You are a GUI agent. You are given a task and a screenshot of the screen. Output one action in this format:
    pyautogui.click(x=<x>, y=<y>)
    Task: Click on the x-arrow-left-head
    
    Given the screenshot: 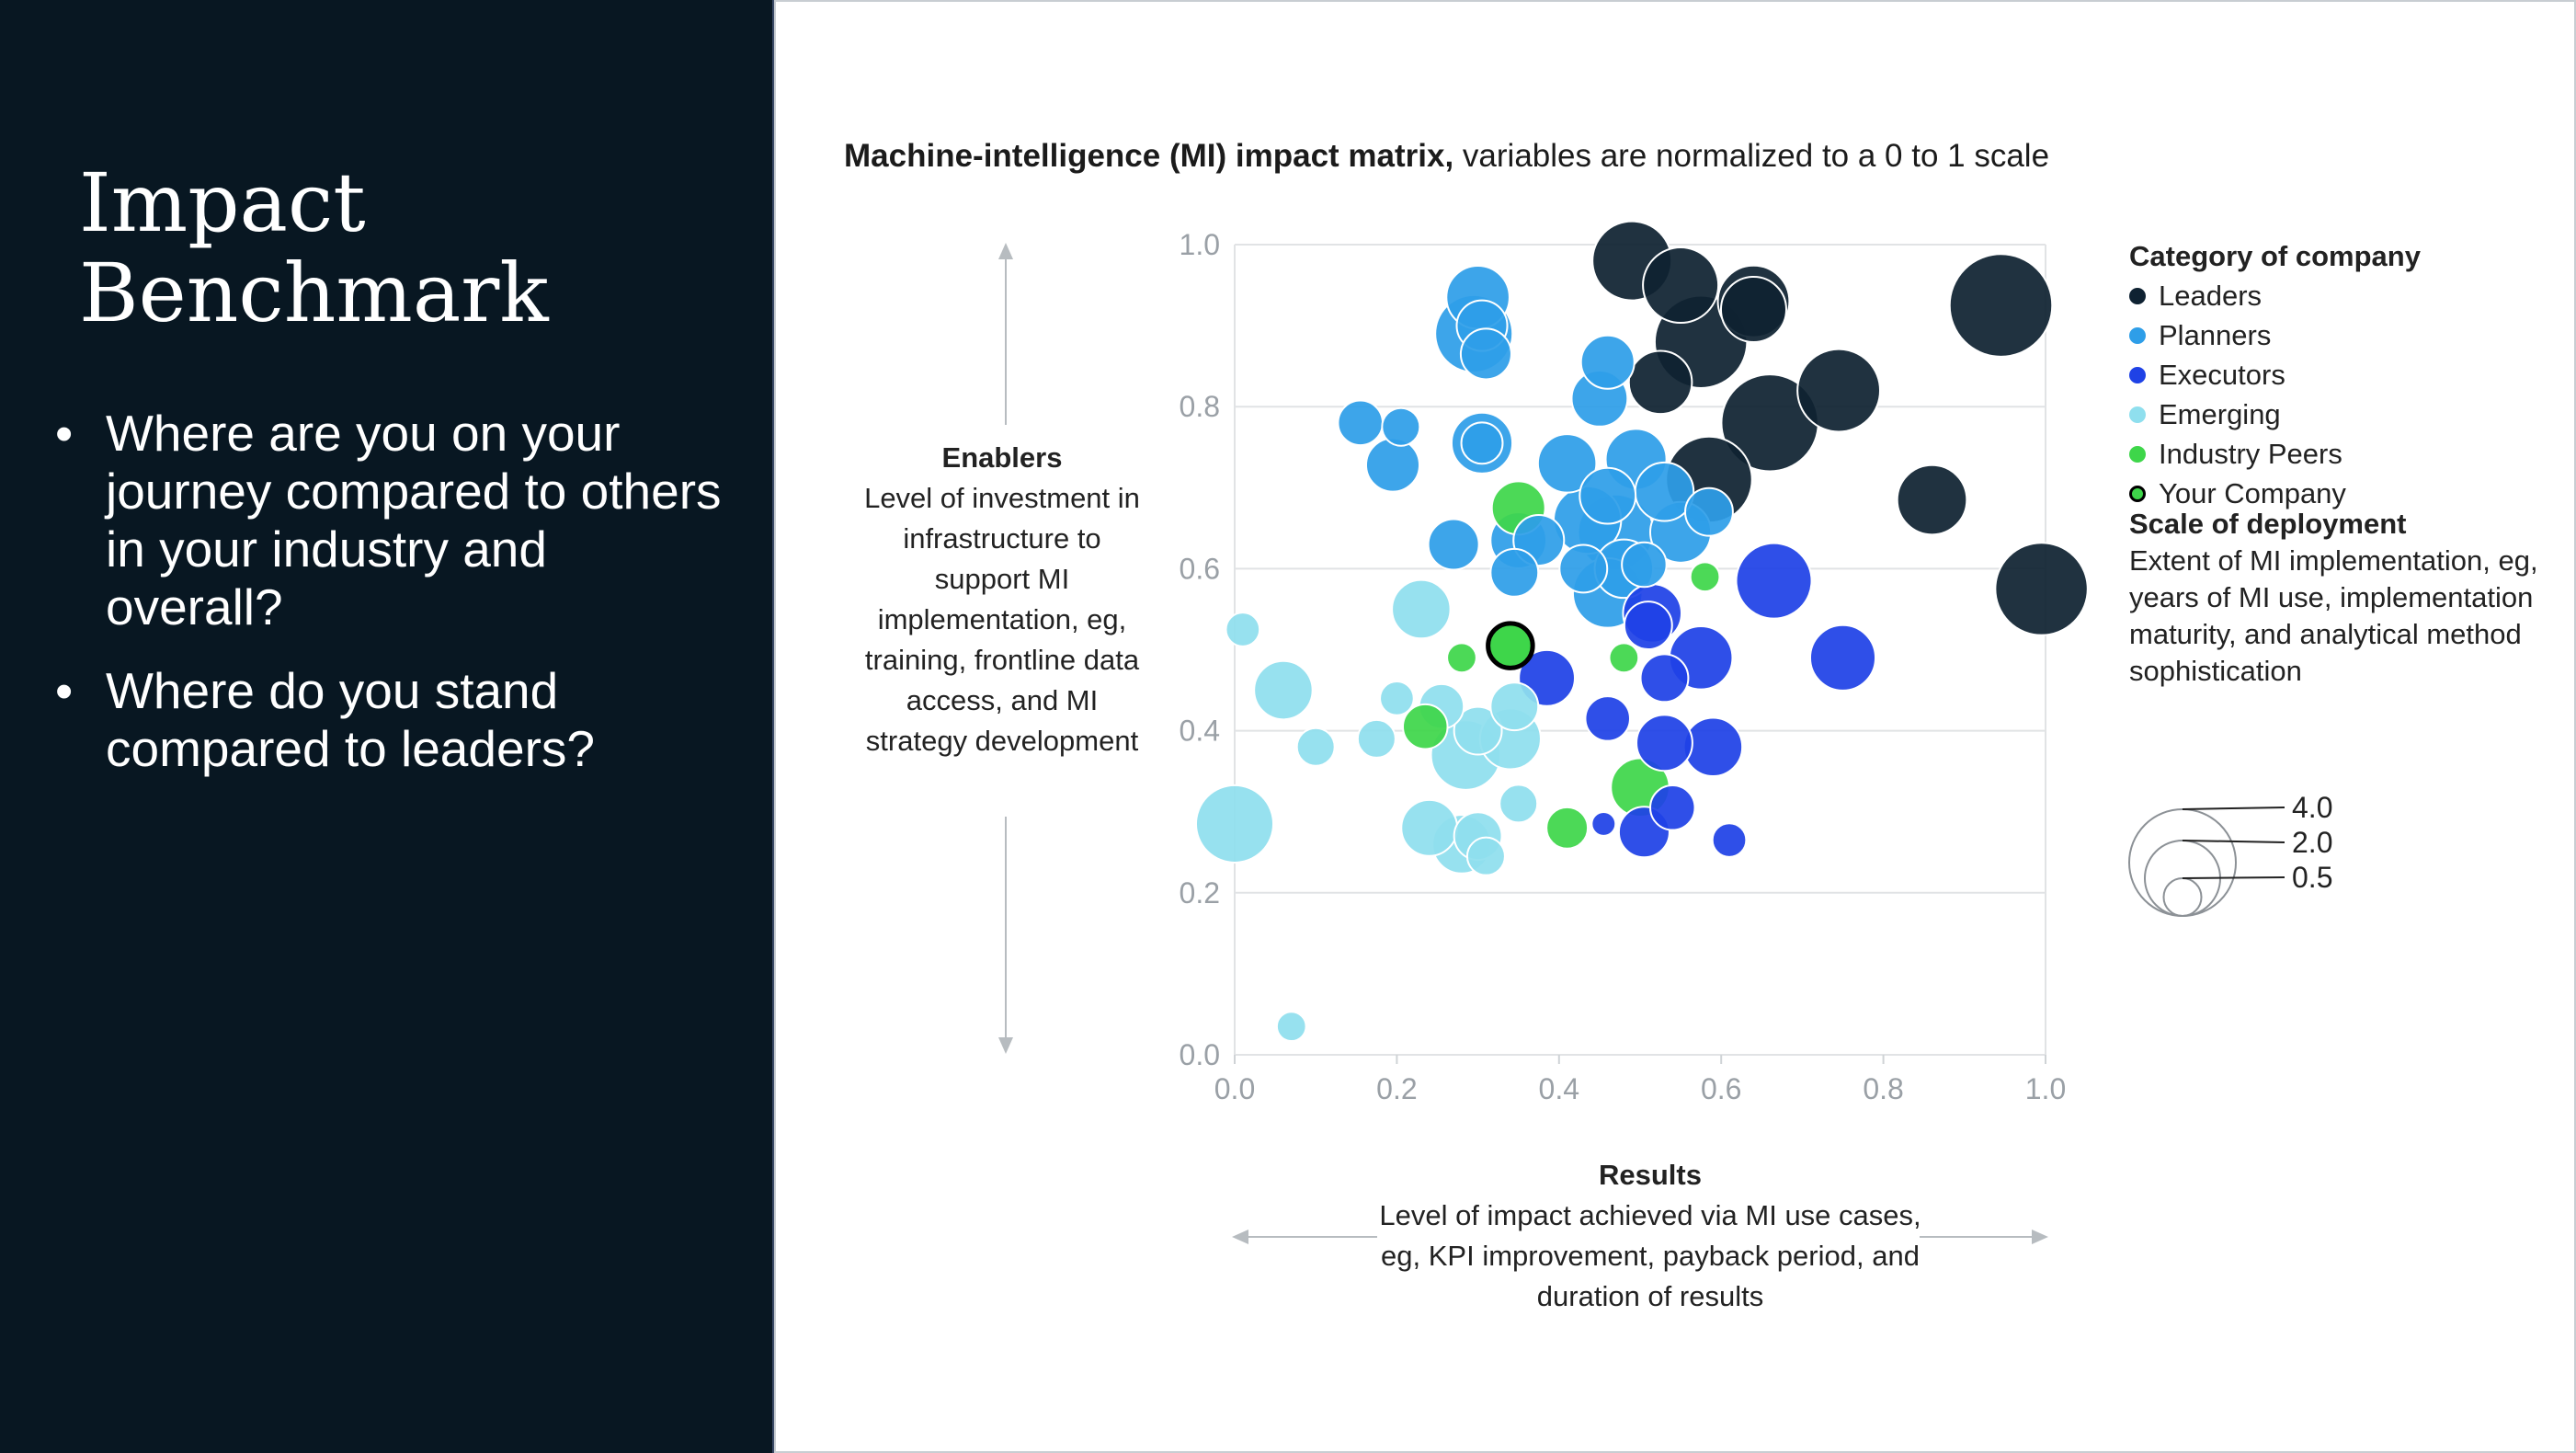 What is the action you would take?
    pyautogui.click(x=1240, y=1237)
    